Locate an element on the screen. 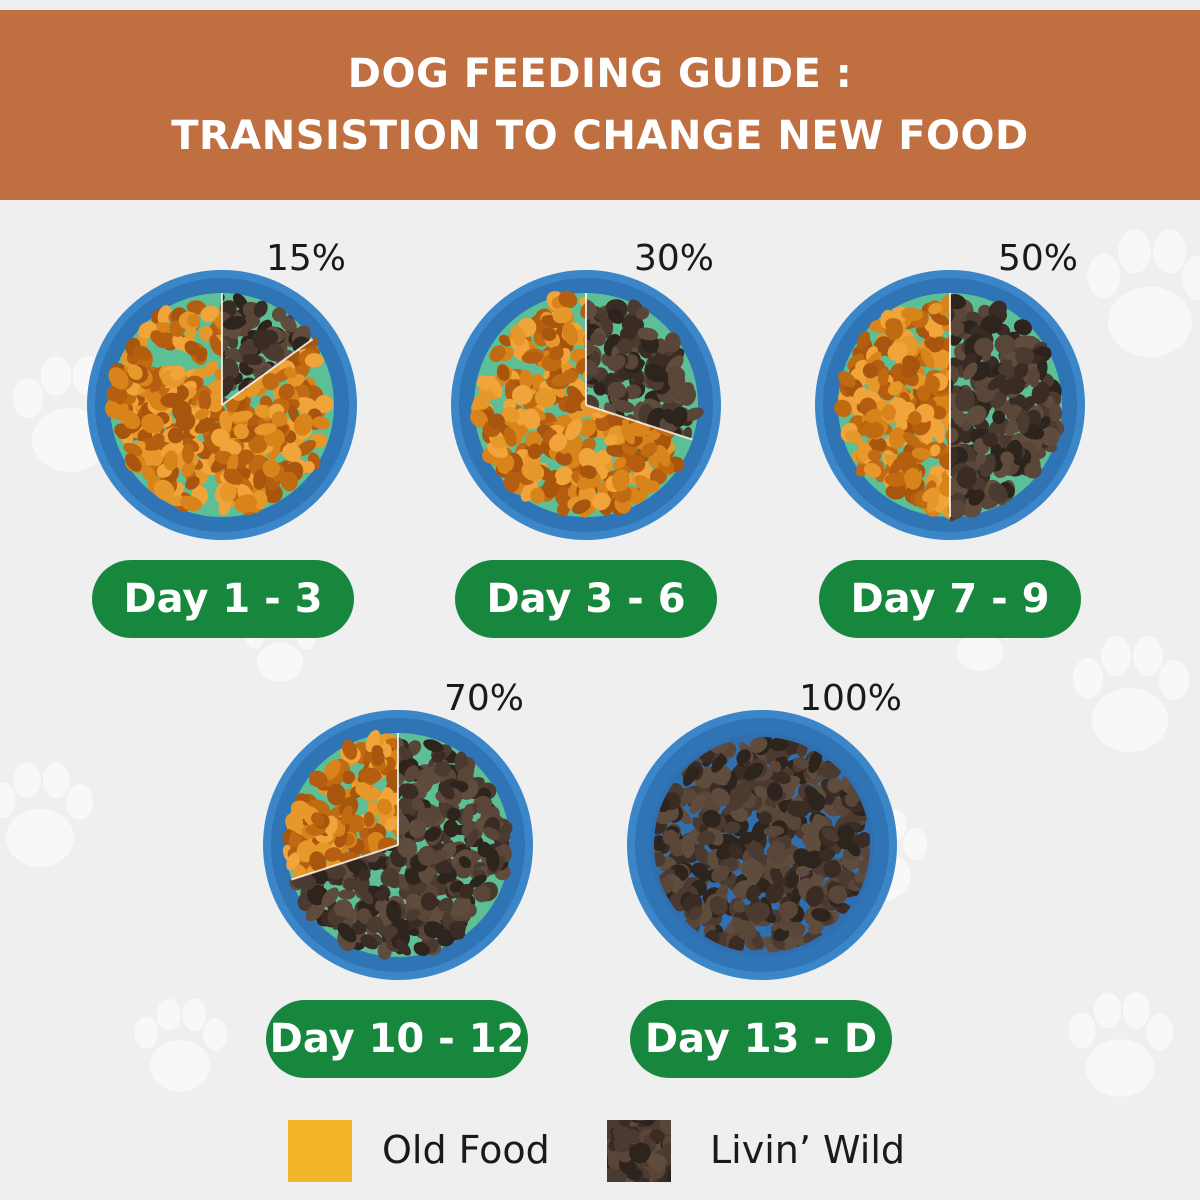 Image resolution: width=1200 pixels, height=1200 pixels. day-pill-stage-2: Day 3 - 6 is located at coordinates (586, 599).